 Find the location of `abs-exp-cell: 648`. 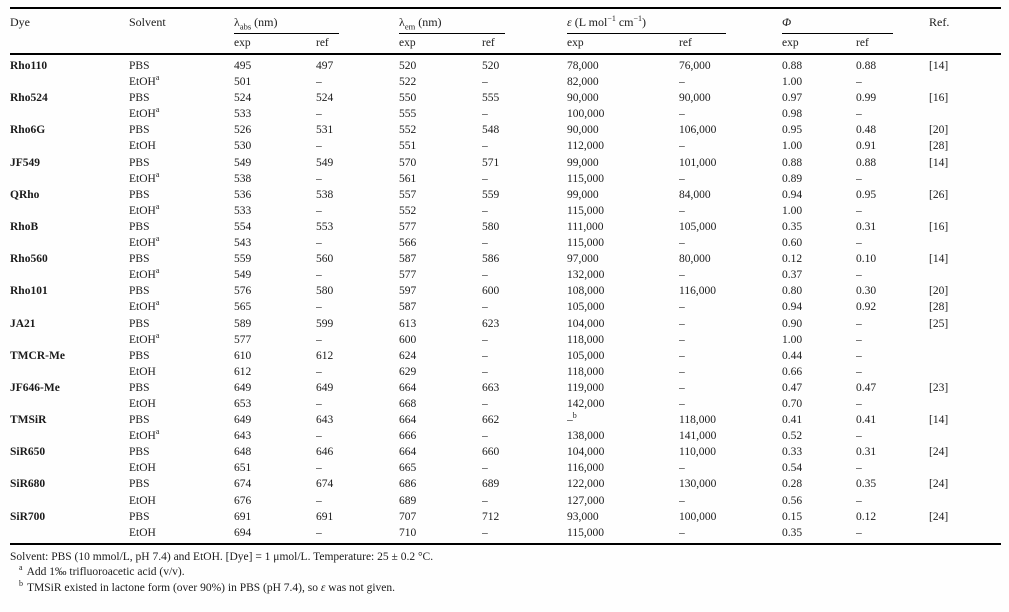

abs-exp-cell: 648 is located at coordinates (243, 452).